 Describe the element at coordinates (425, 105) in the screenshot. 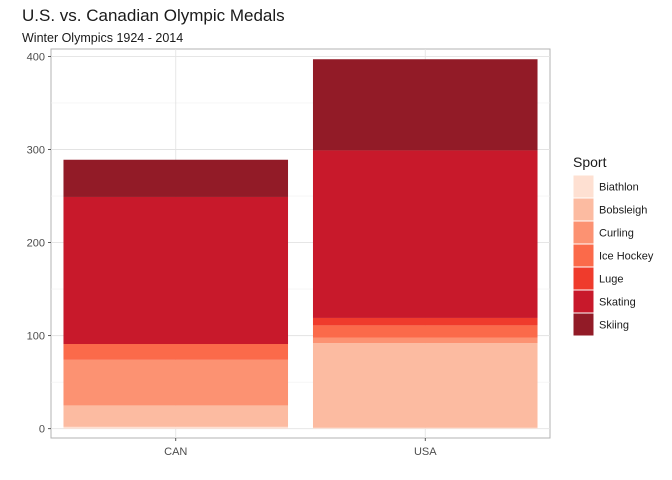

I see `bar-usa-skiing` at that location.